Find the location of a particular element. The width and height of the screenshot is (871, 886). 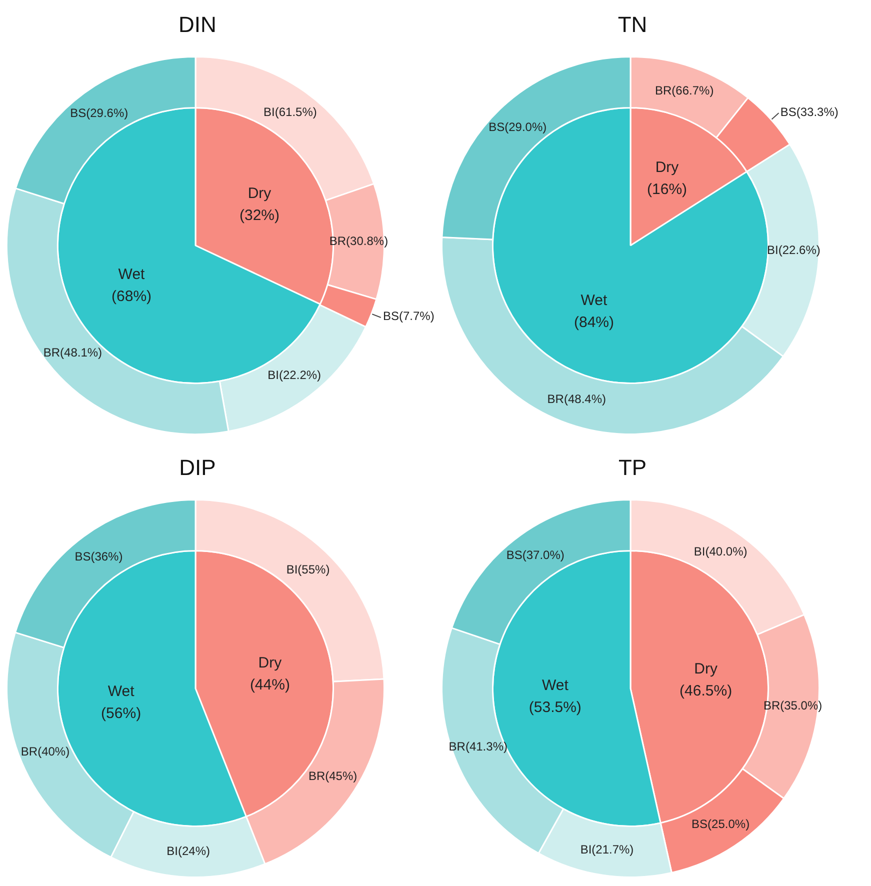

slice-label: BR(30.8%) is located at coordinates (358, 241).